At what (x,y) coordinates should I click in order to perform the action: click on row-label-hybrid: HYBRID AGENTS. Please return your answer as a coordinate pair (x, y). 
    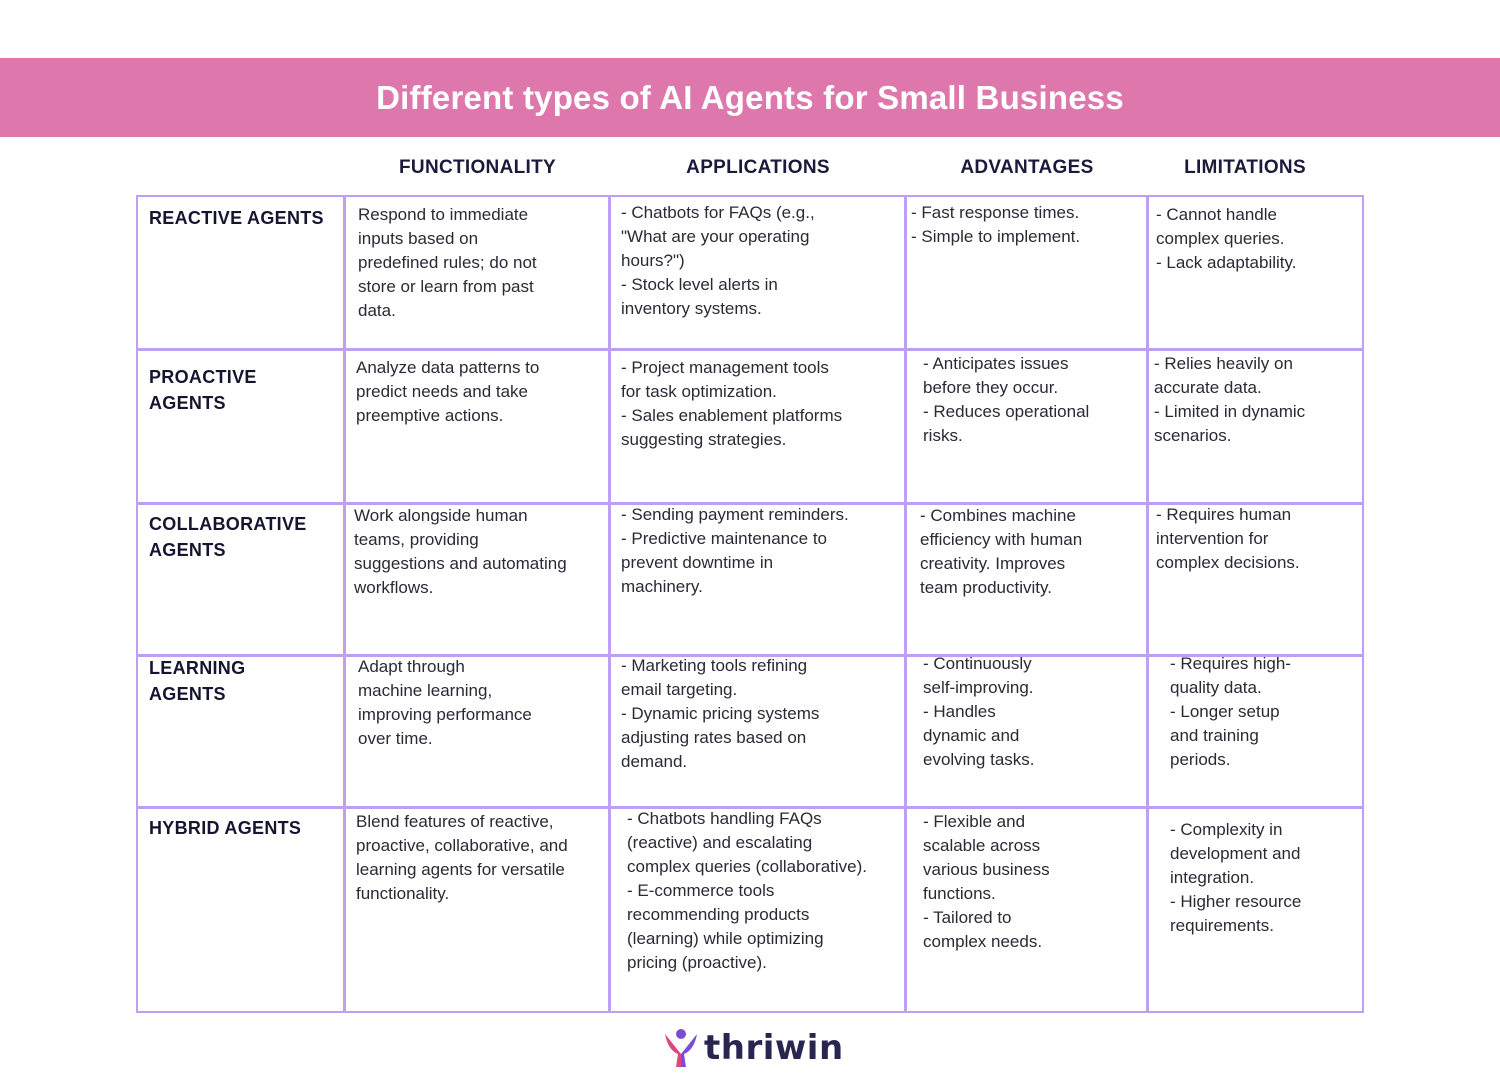
    Looking at the image, I should click on (225, 828).